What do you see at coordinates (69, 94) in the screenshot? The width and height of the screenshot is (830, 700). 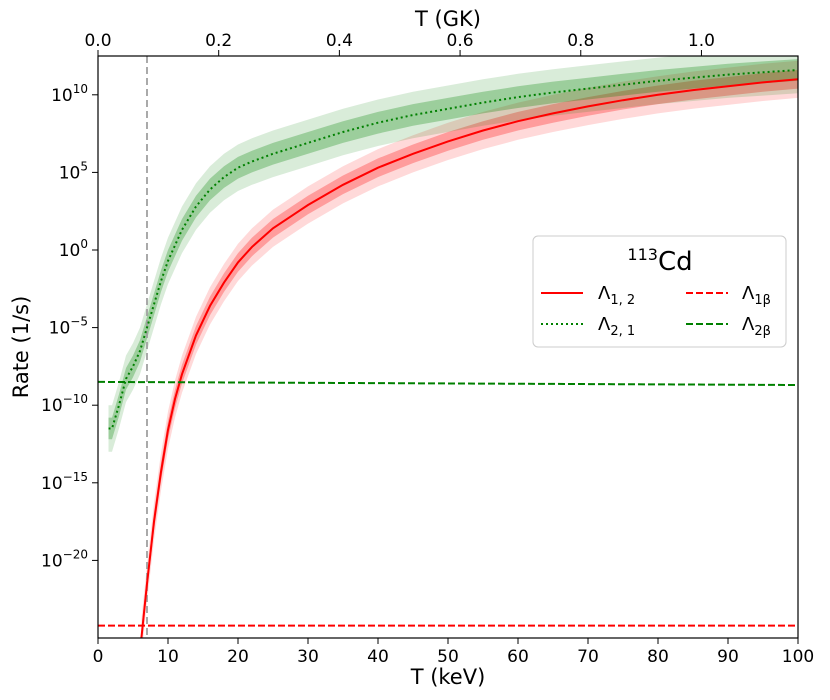 I see `y-tick-label: 10¹⁰` at bounding box center [69, 94].